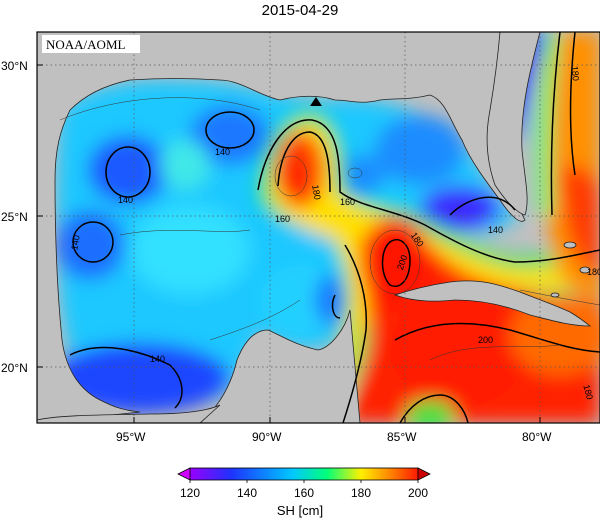 This screenshot has height=523, width=600. Describe the element at coordinates (304, 483) in the screenshot. I see `colorbar: 120 140 160 180 200` at that location.